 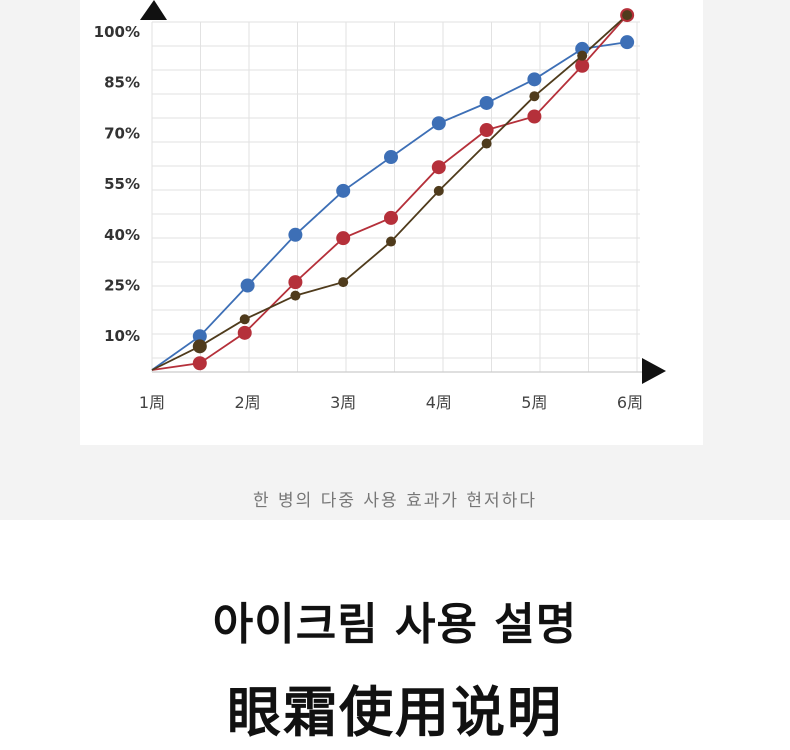 What do you see at coordinates (343, 402) in the screenshot?
I see `x-tick-label: 3周` at bounding box center [343, 402].